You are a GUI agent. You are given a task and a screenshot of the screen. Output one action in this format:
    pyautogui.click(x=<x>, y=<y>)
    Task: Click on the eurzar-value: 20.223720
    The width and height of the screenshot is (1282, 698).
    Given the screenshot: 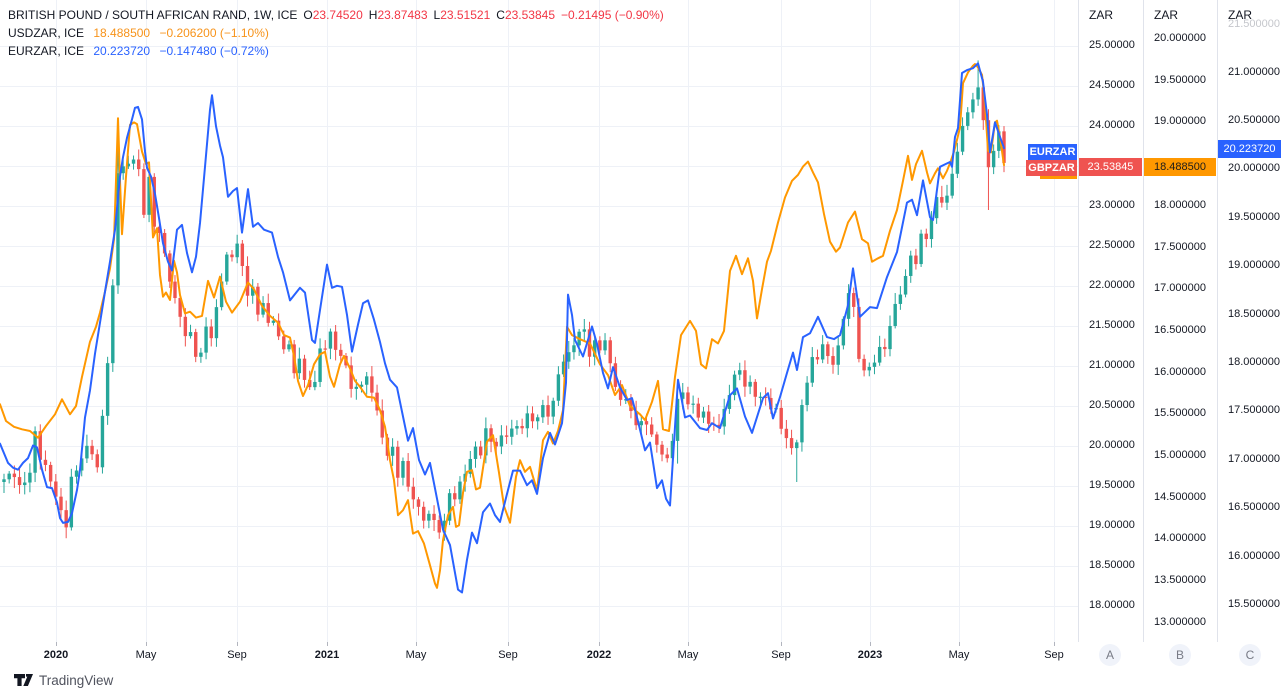 What is the action you would take?
    pyautogui.click(x=122, y=51)
    